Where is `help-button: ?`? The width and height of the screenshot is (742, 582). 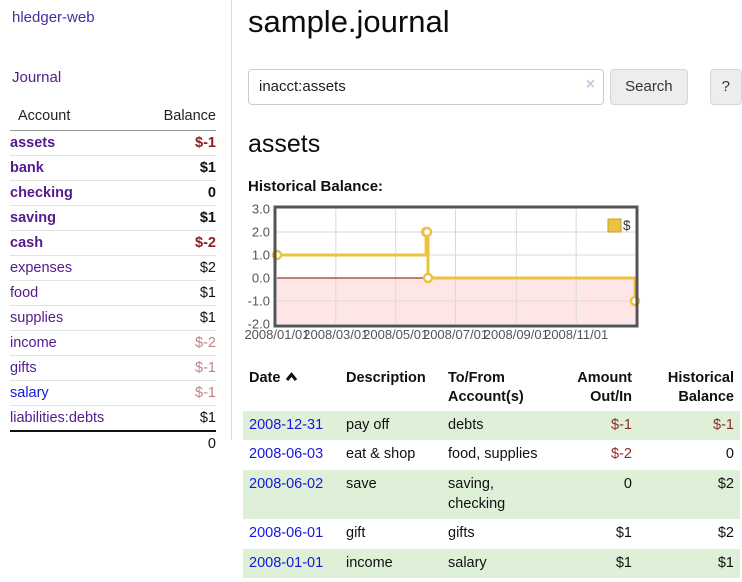 help-button: ? is located at coordinates (725, 86).